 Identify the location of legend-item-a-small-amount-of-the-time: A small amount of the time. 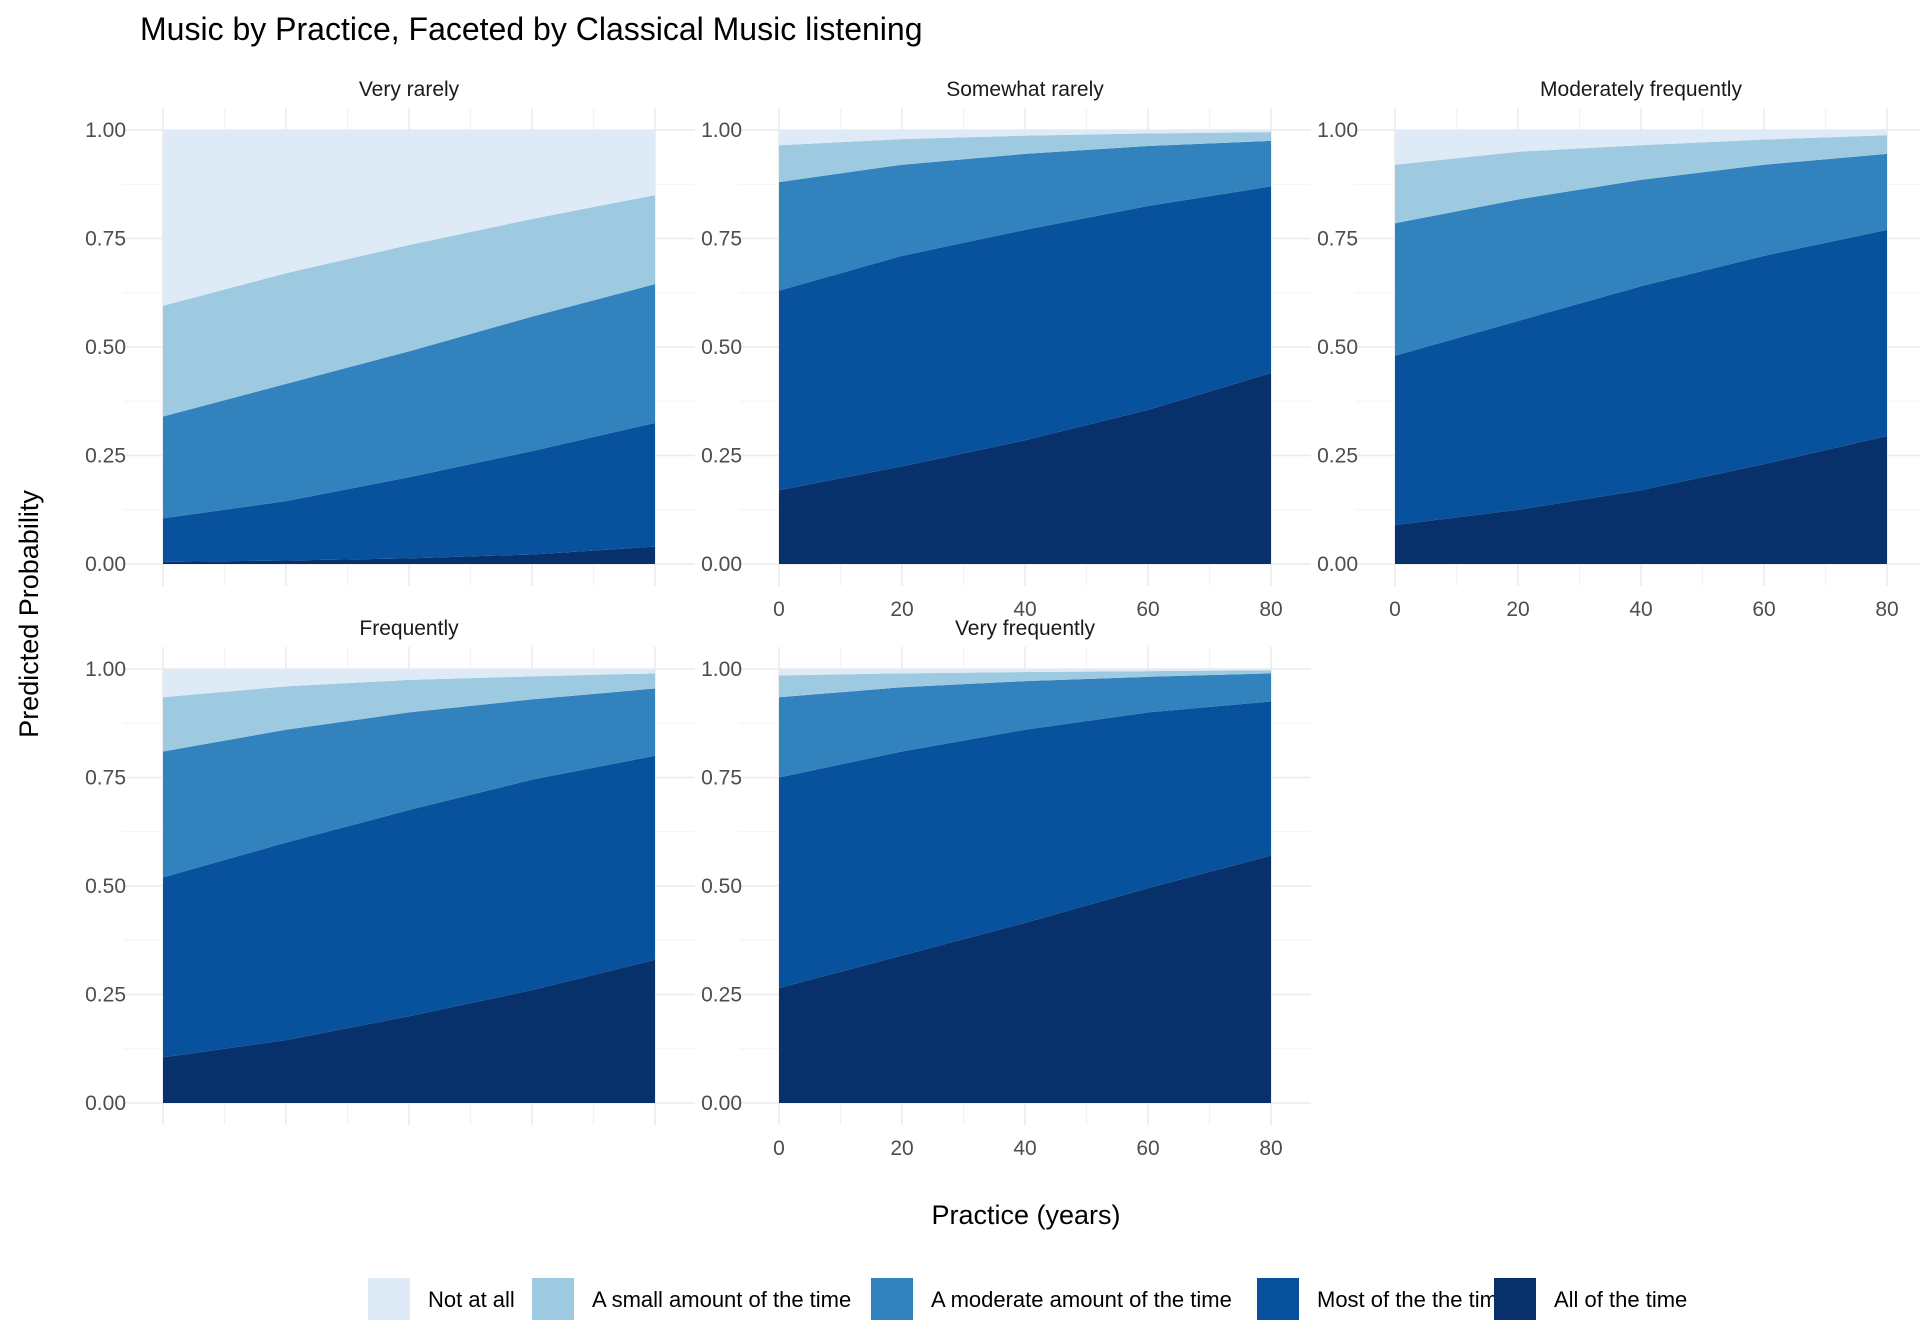
(691, 1299).